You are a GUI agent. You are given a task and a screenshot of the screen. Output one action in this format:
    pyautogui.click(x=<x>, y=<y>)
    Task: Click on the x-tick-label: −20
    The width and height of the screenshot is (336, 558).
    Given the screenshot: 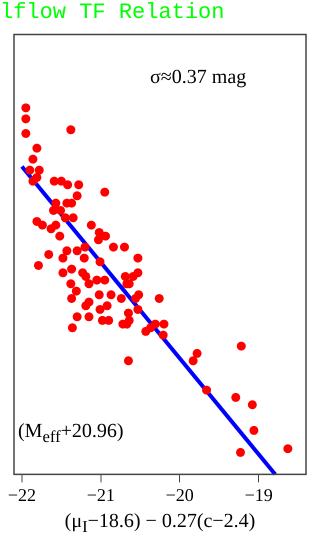 What is the action you would take?
    pyautogui.click(x=180, y=494)
    